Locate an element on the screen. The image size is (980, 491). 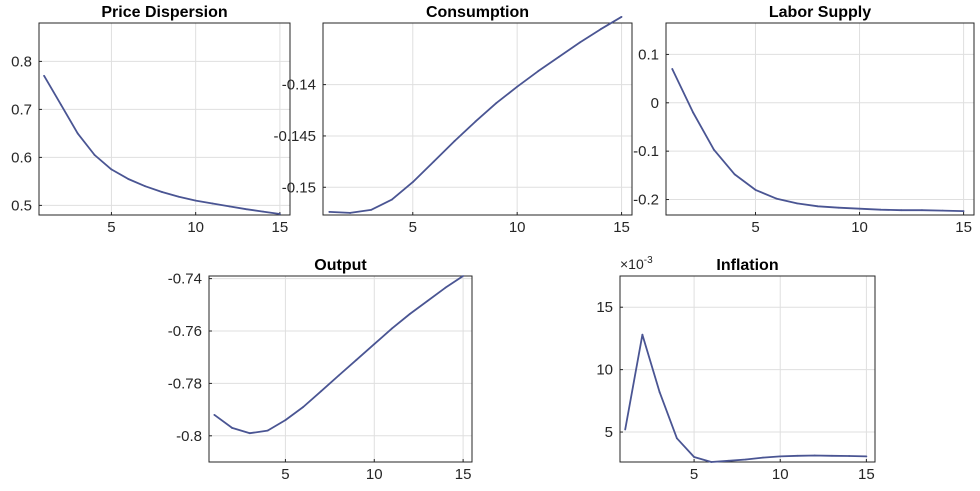
labor-supply-series-line is located at coordinates (817, 140).